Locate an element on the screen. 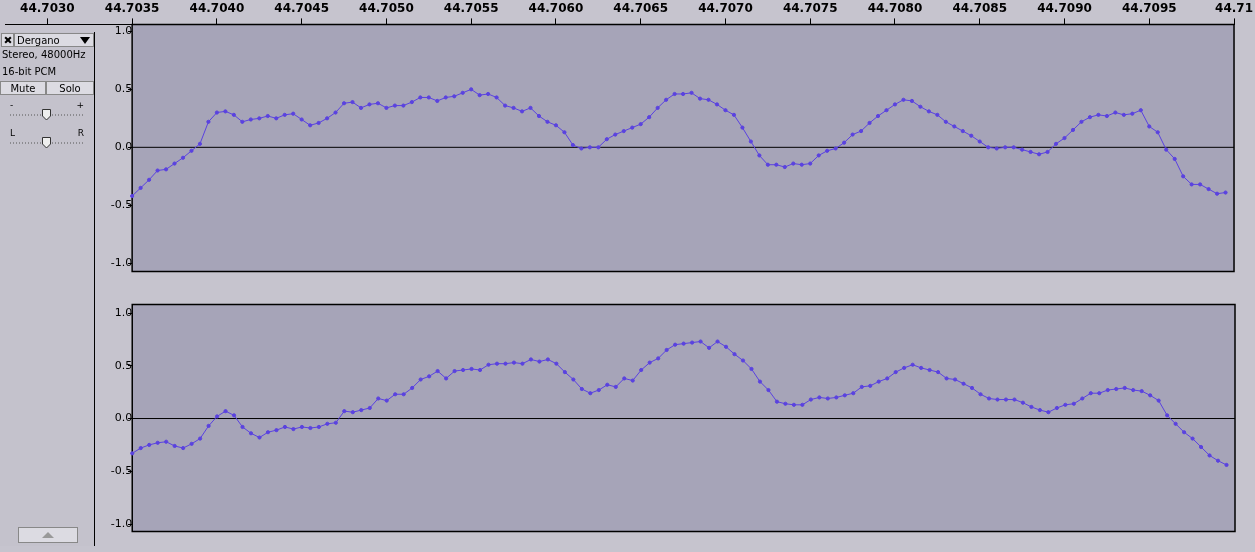  x-tick-label: 44.7085 is located at coordinates (980, 8).